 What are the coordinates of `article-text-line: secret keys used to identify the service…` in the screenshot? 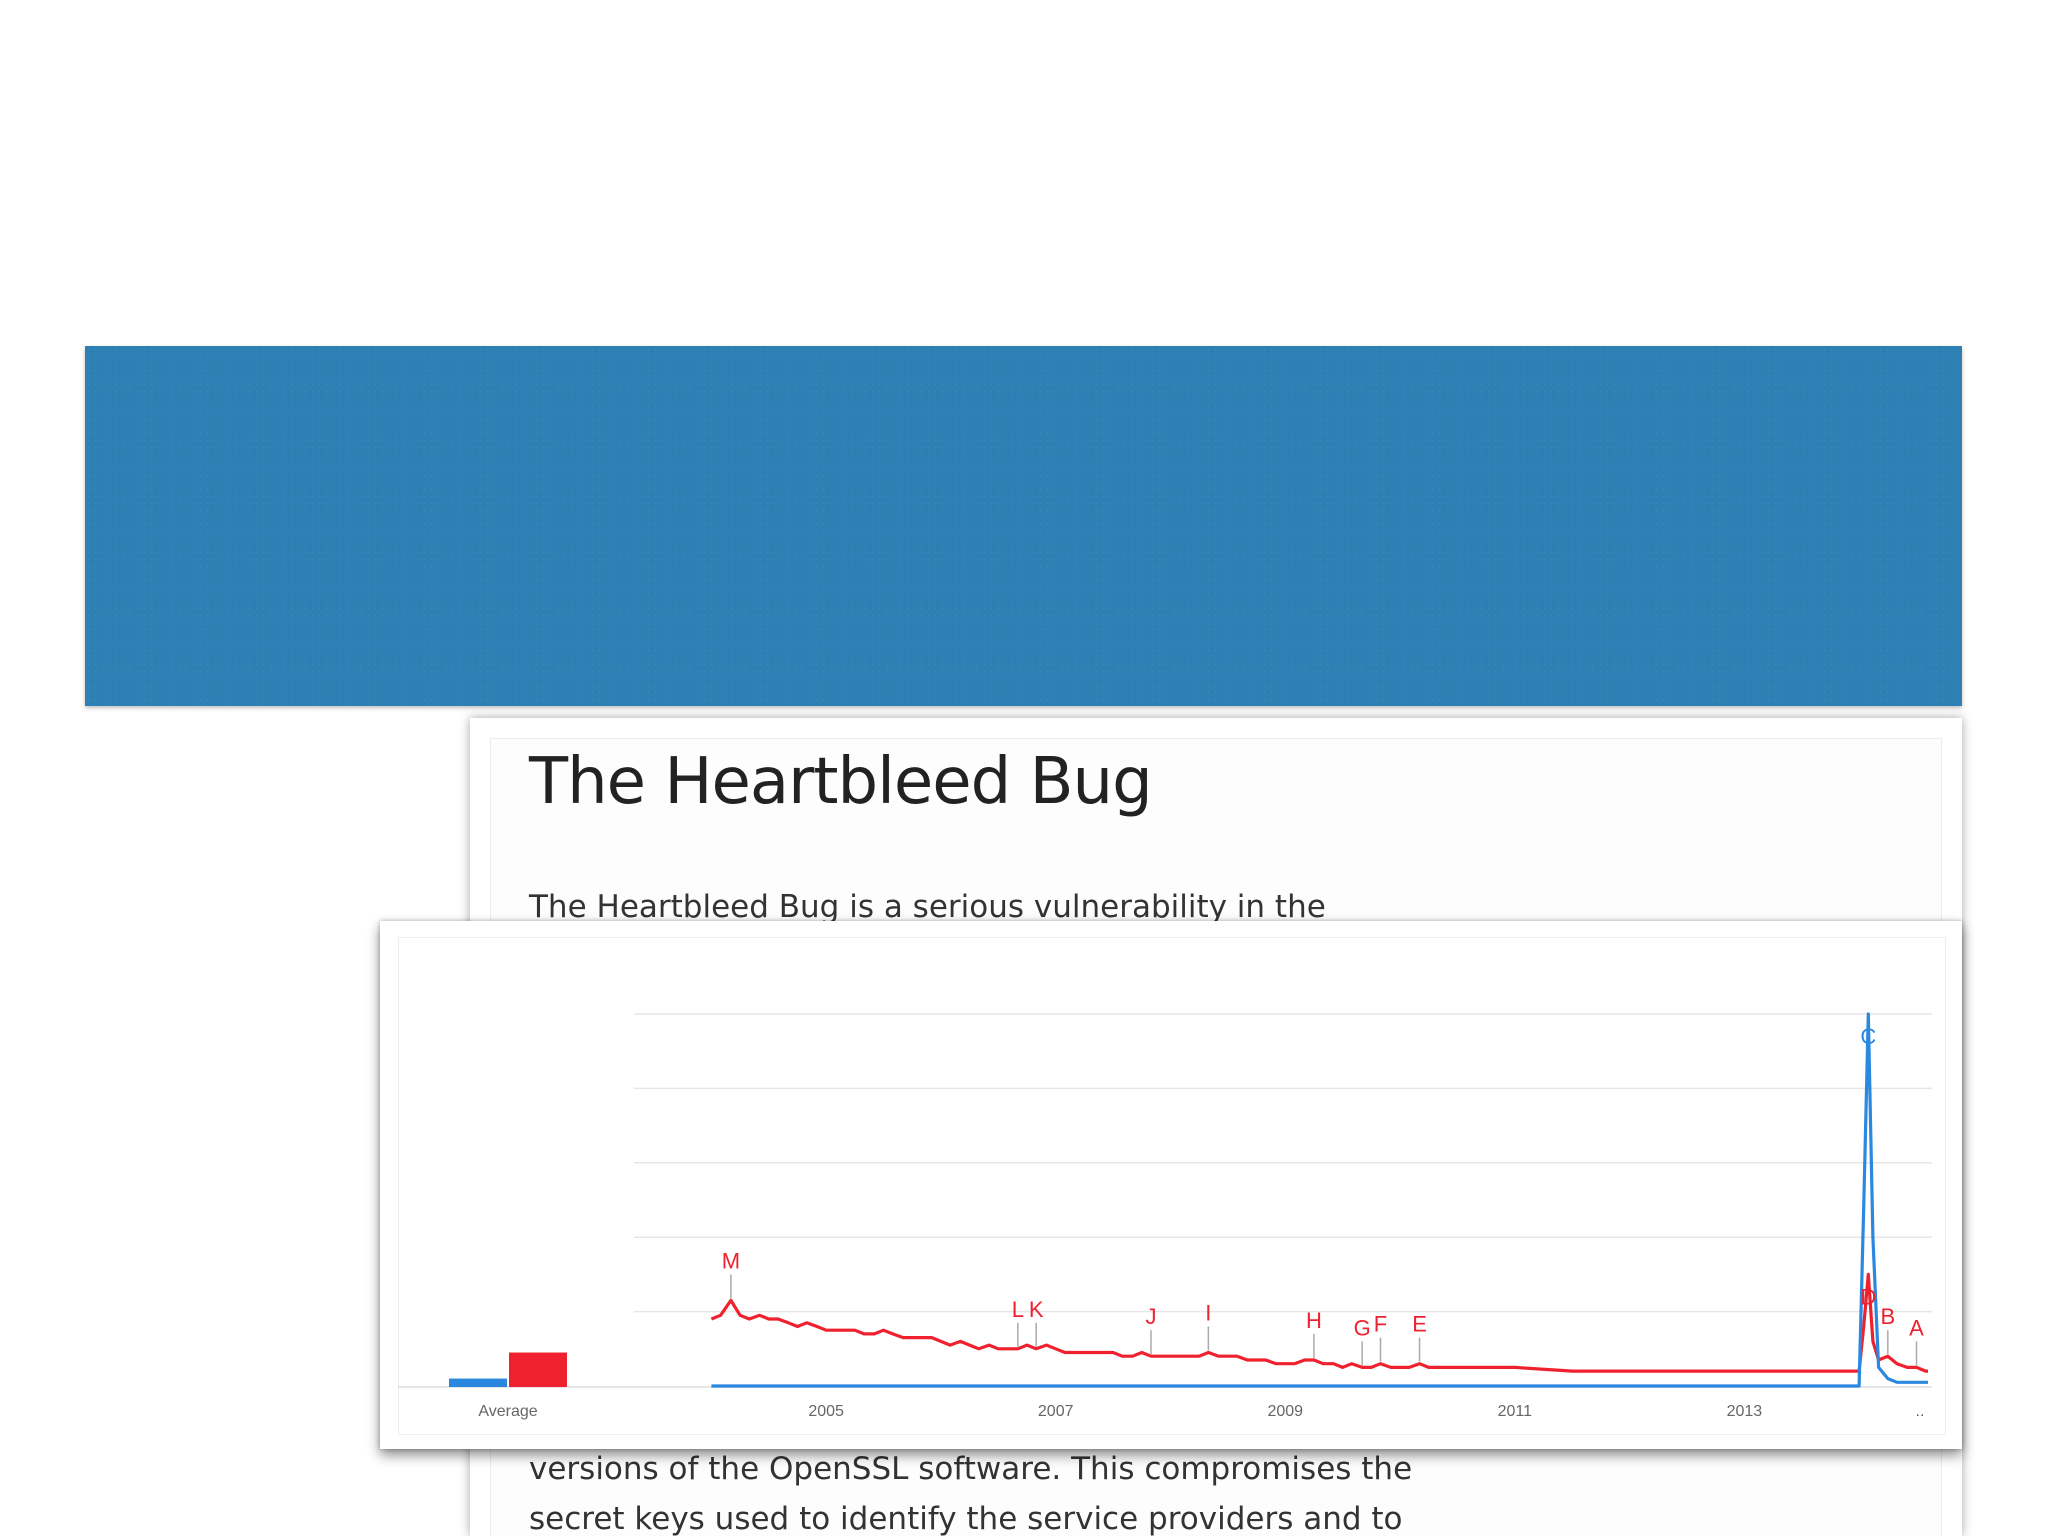 It's located at (966, 1518).